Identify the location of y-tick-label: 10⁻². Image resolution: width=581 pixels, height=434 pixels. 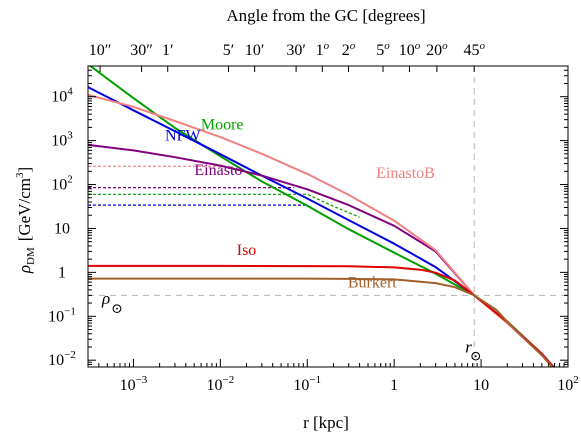
(62, 359).